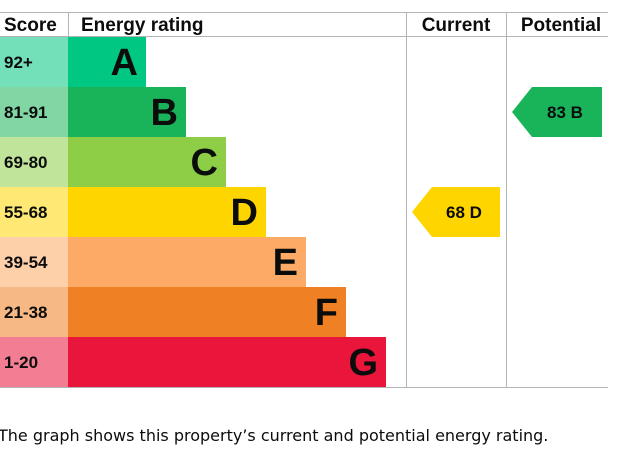 The height and width of the screenshot is (474, 627). Describe the element at coordinates (227, 362) in the screenshot. I see `band-bar-g` at that location.